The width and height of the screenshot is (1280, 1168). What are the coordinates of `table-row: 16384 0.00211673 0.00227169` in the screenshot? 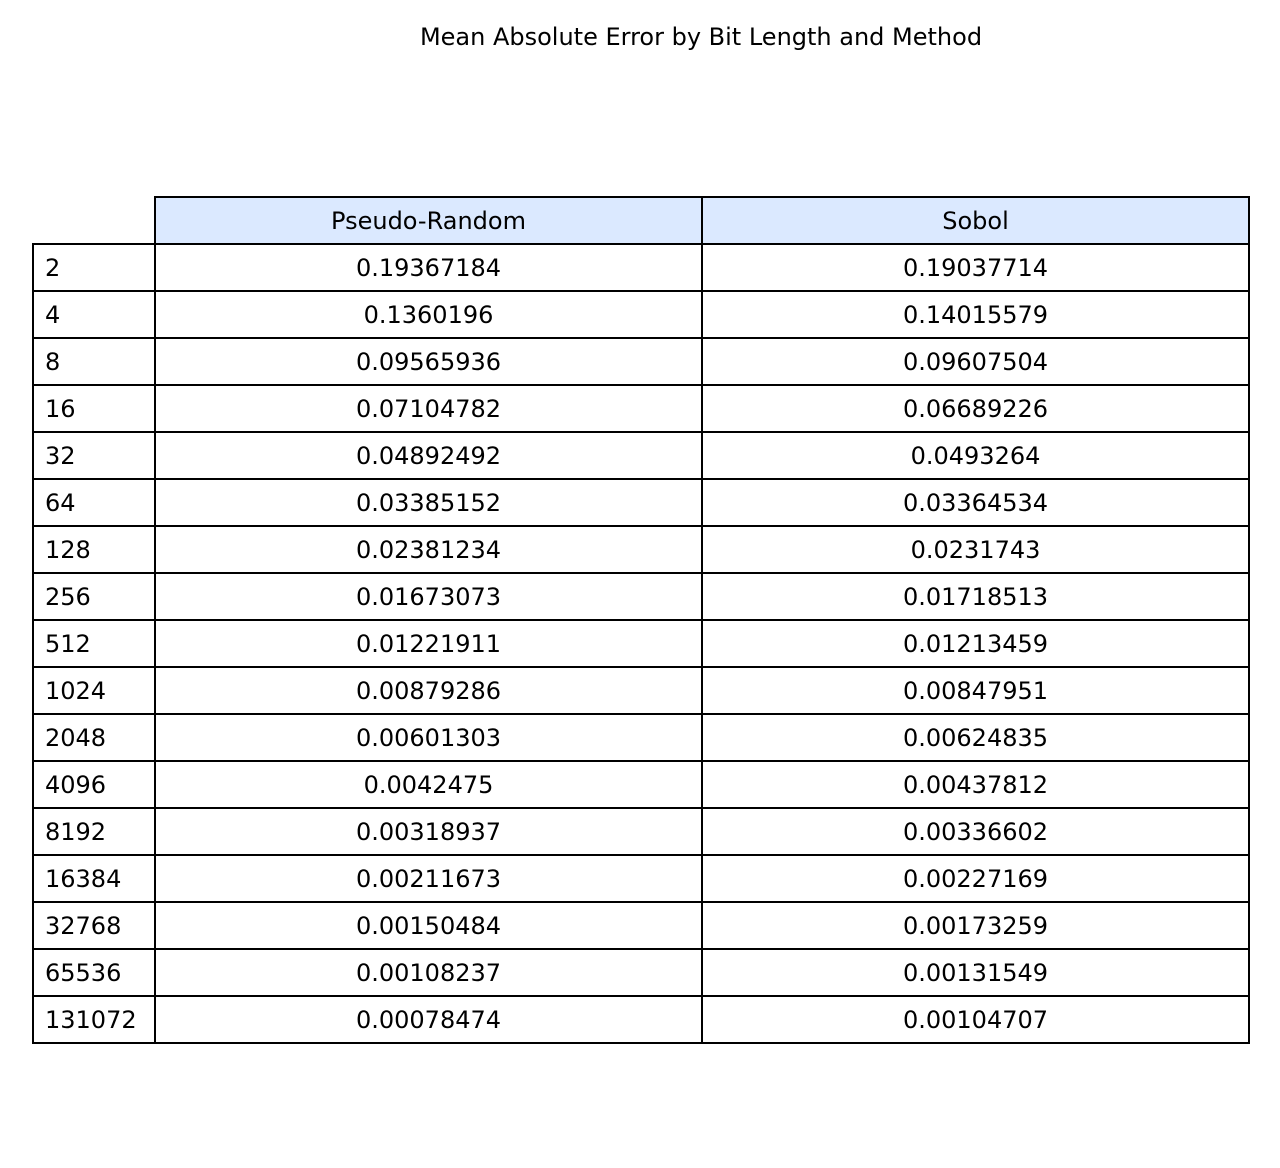 It's located at (641, 878).